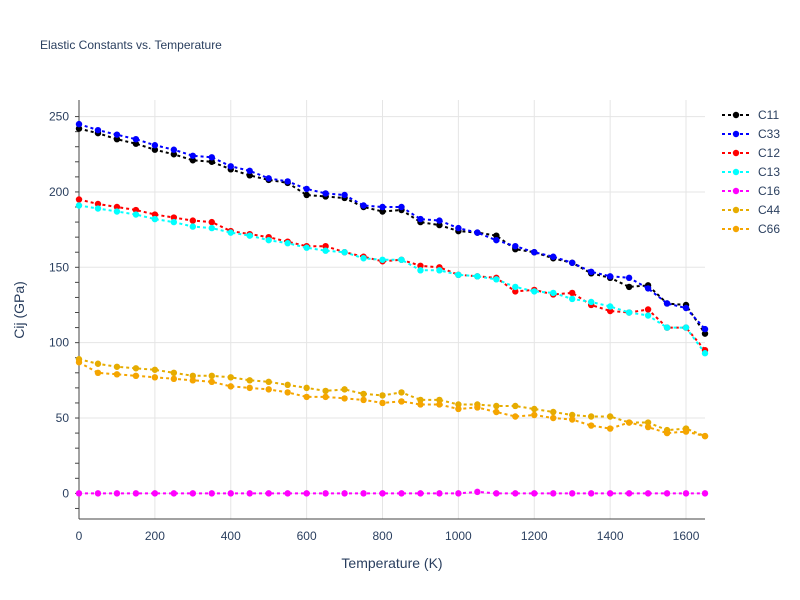  Describe the element at coordinates (63, 418) in the screenshot. I see `y-tick-label: 50` at that location.